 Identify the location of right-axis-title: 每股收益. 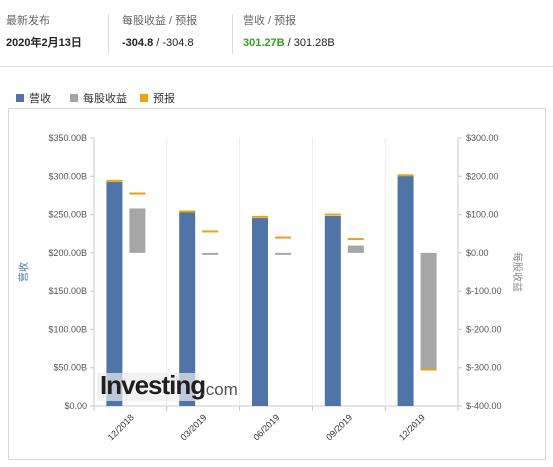
(517, 272).